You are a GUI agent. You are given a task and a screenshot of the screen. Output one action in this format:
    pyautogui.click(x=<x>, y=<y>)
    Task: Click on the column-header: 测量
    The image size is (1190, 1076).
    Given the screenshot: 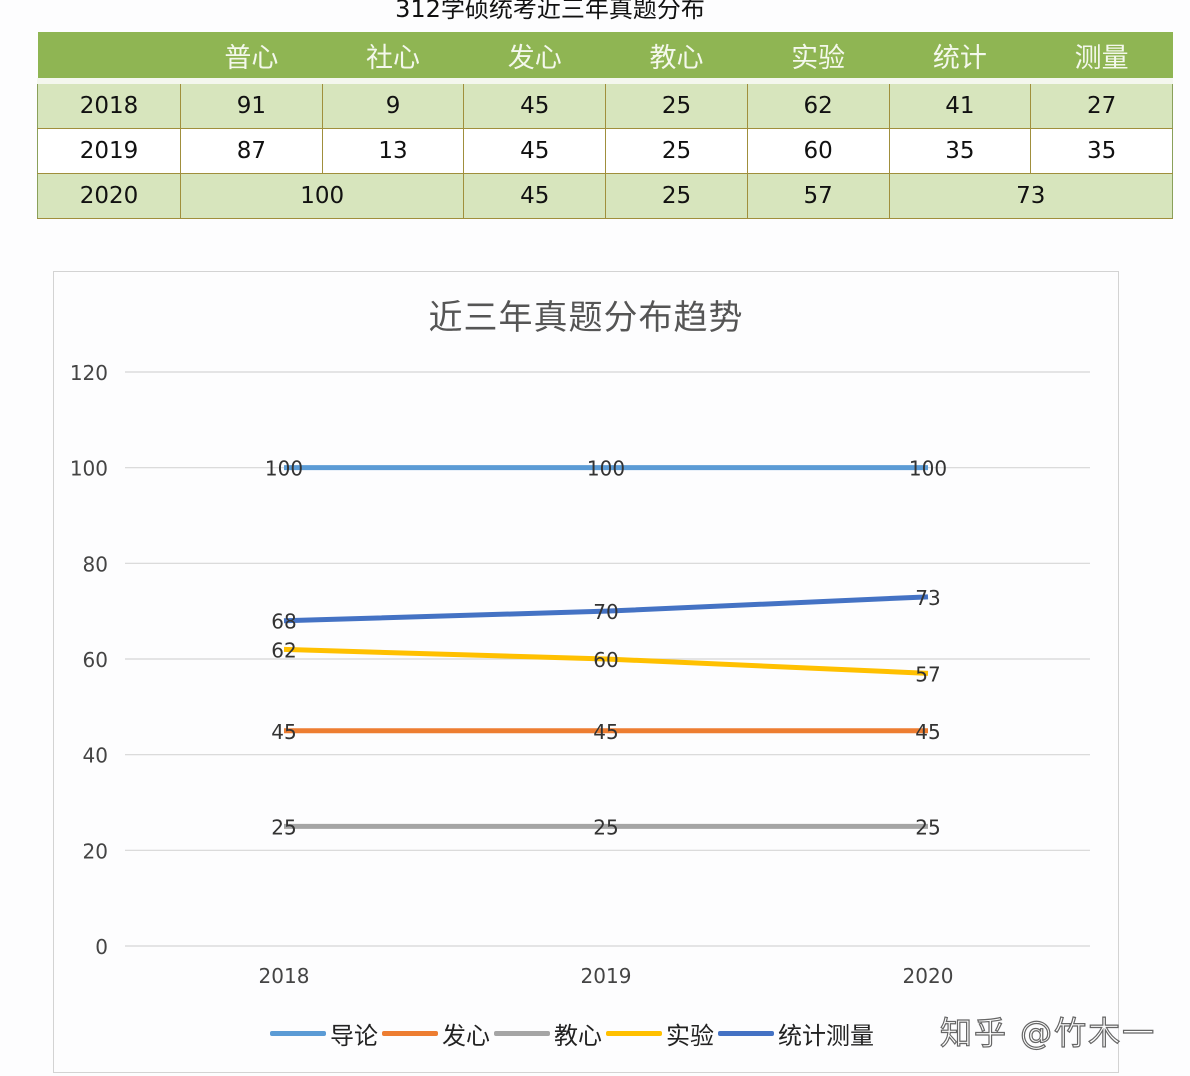 What is the action you would take?
    pyautogui.click(x=1101, y=58)
    